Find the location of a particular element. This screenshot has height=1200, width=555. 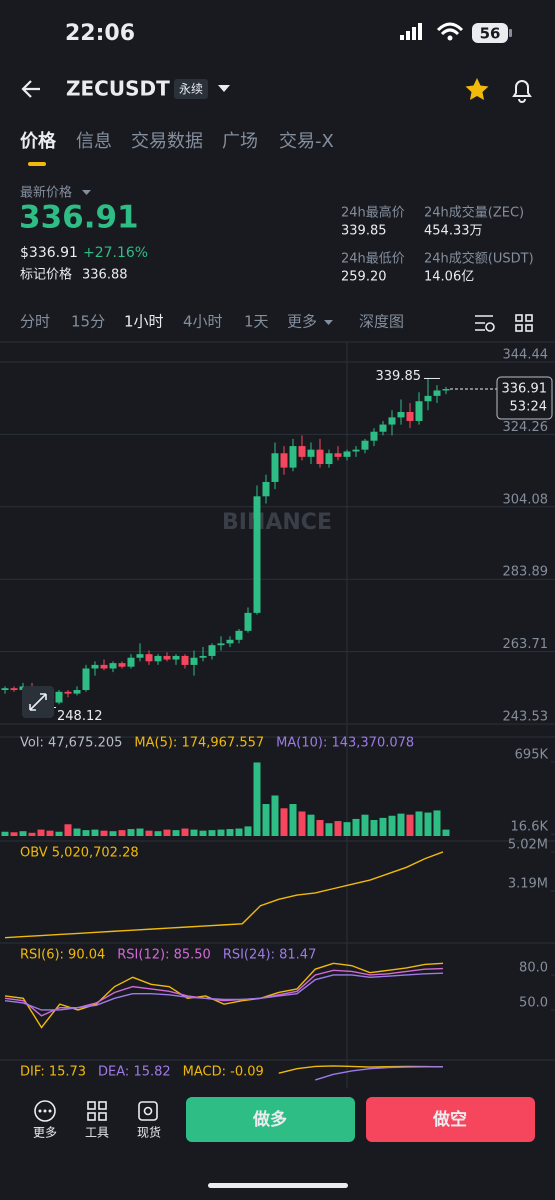

battery-tip is located at coordinates (510, 33).